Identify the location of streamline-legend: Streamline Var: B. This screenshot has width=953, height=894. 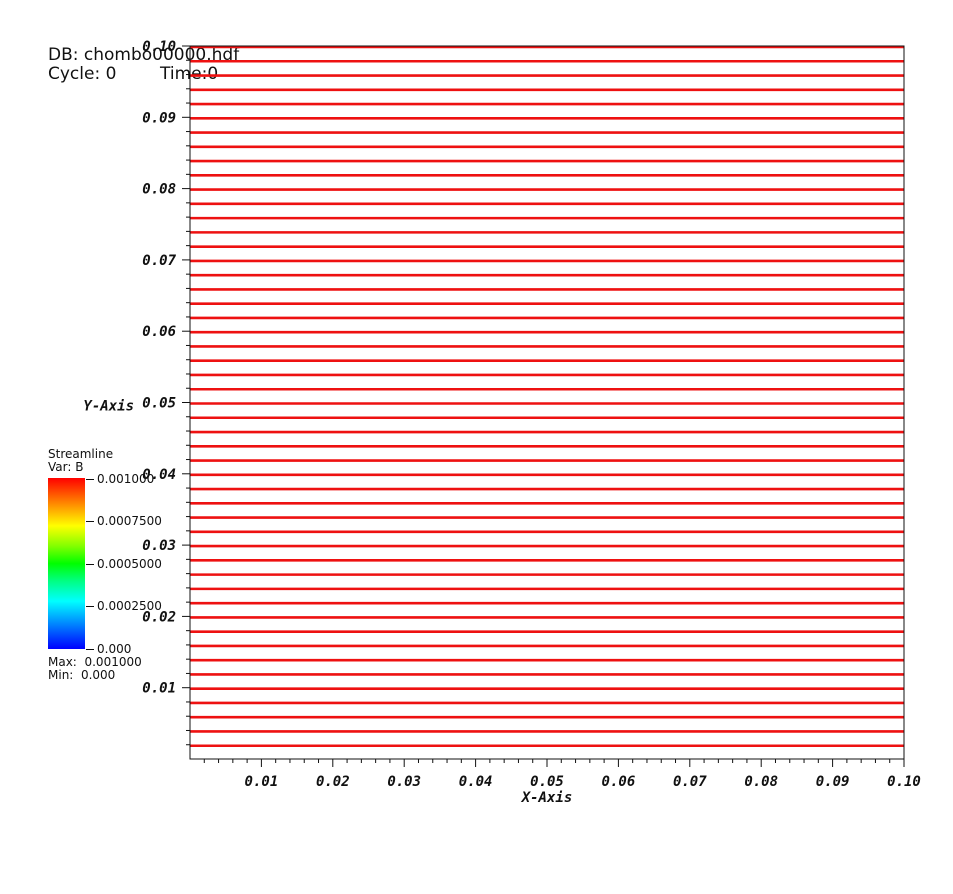
(80, 461).